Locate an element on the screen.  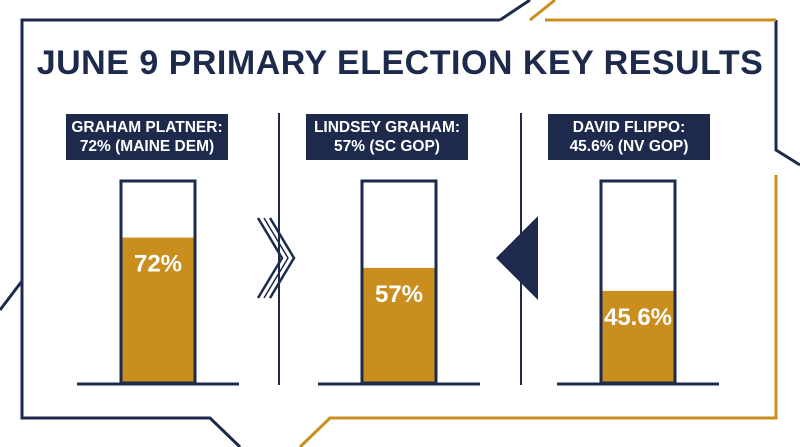
panel-label-line2: 72% (MAINE DEM) is located at coordinates (147, 146).